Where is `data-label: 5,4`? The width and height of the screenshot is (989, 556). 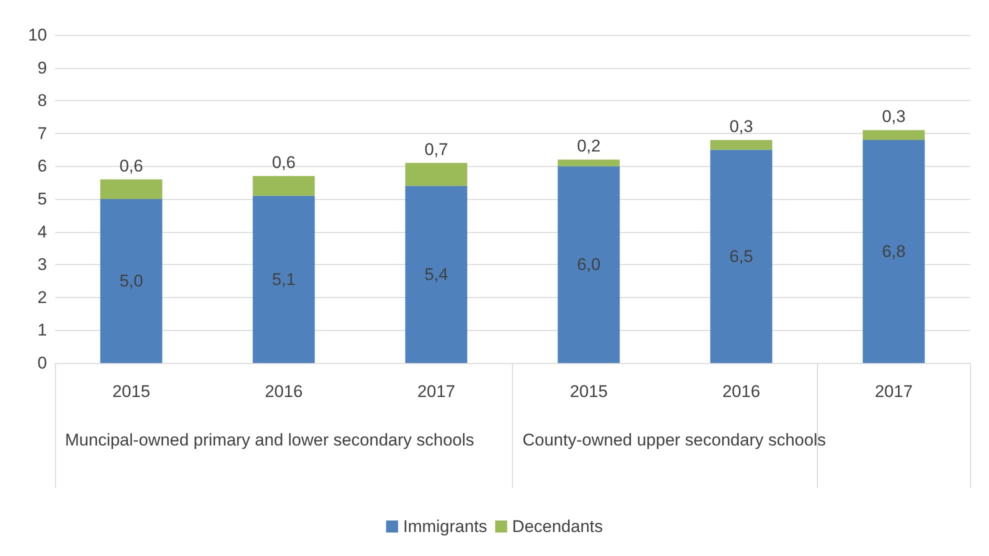 data-label: 5,4 is located at coordinates (436, 274).